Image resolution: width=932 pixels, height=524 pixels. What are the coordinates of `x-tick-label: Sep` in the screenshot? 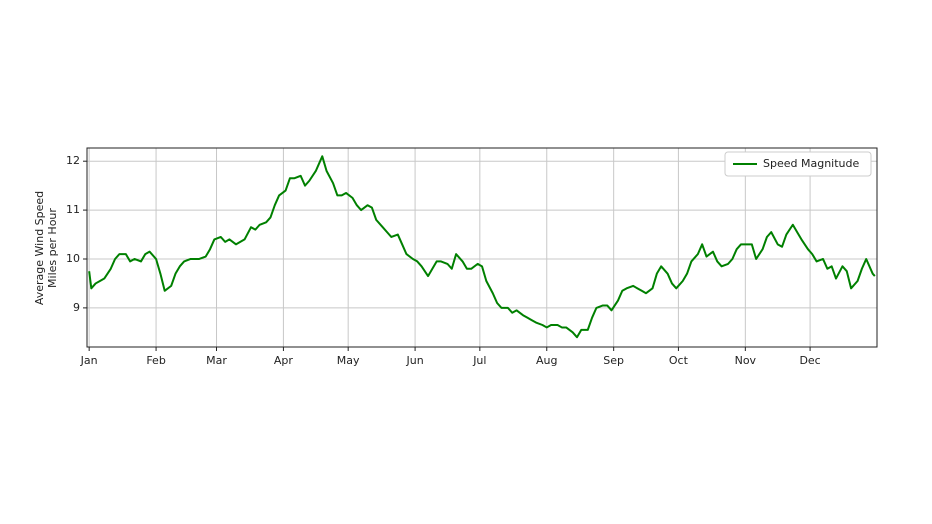 It's located at (613, 360).